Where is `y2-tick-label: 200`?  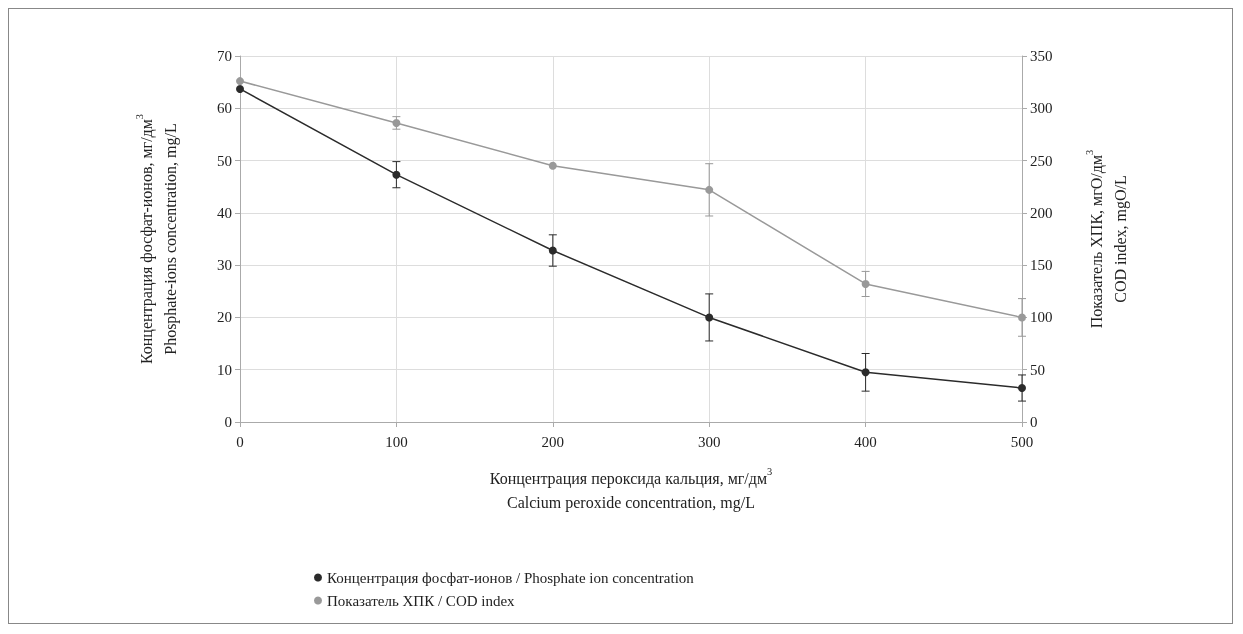
y2-tick-label: 200 is located at coordinates (1041, 212).